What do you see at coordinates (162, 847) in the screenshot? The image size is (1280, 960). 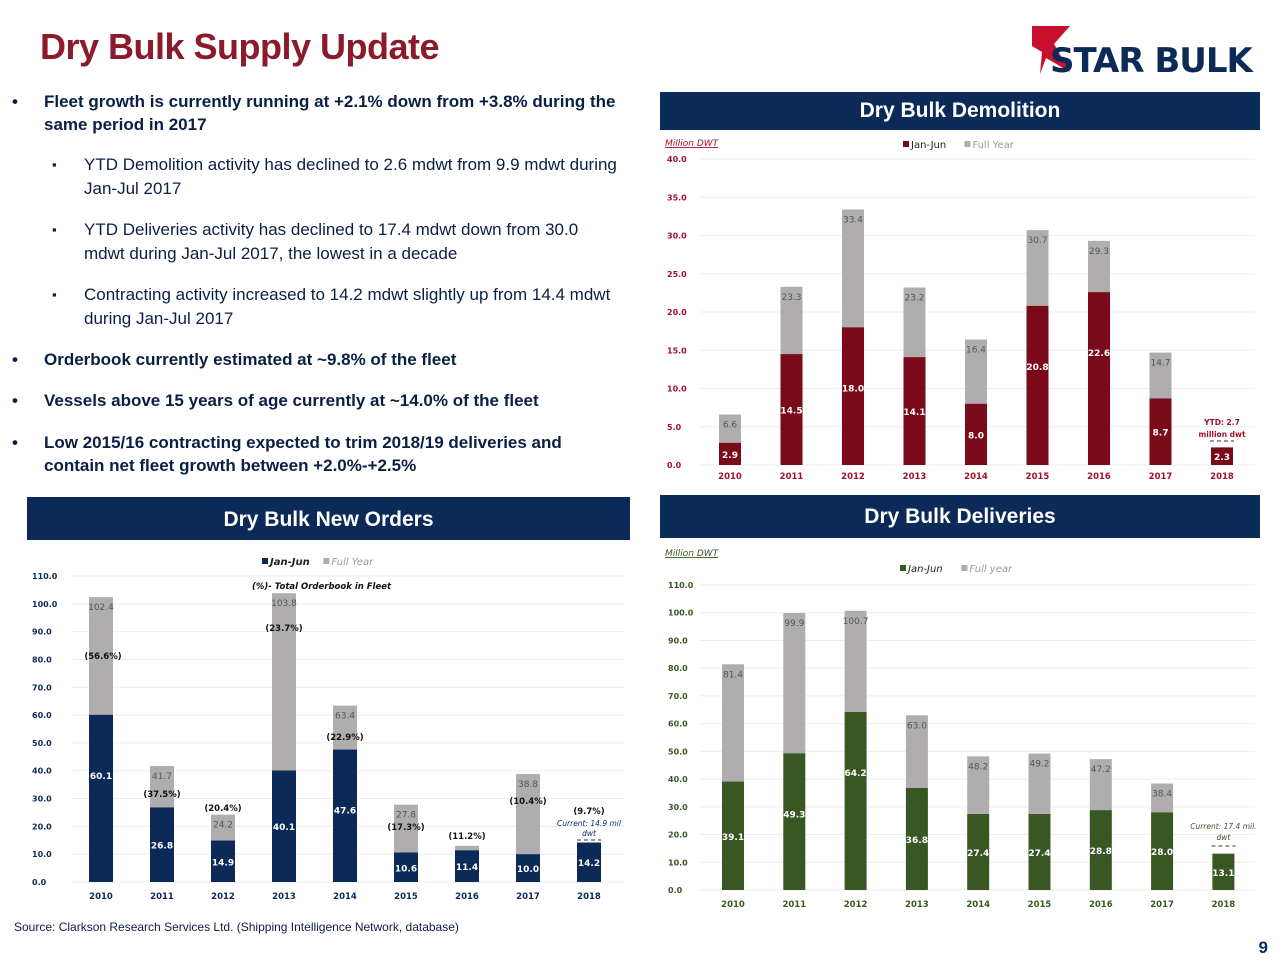 I see `bar-label-jan-jun: 26.8` at bounding box center [162, 847].